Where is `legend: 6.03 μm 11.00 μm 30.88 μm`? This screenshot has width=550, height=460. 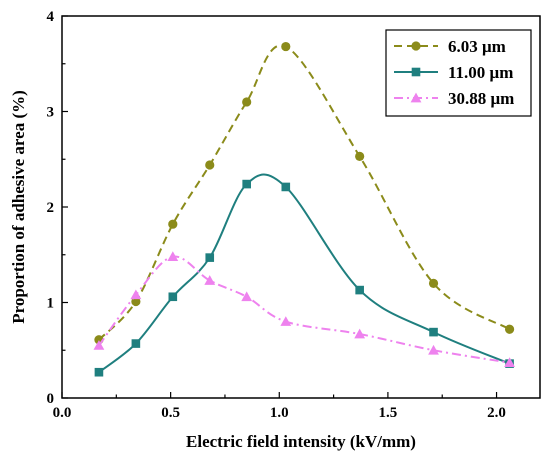 legend: 6.03 μm 11.00 μm 30.88 μm is located at coordinates (458, 73).